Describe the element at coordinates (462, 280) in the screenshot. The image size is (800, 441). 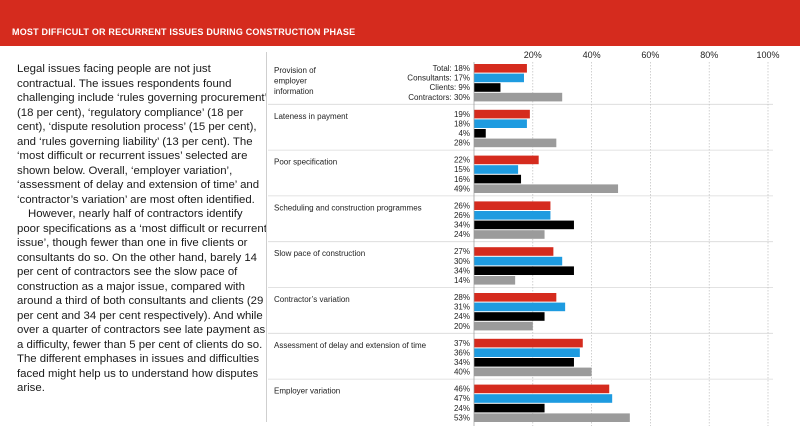
I see `value-label: 14%` at that location.